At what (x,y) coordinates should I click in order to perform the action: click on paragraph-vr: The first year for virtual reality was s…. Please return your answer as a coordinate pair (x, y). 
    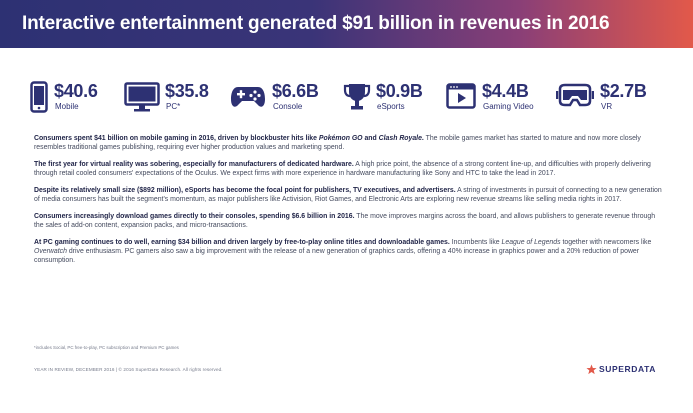
    Looking at the image, I should click on (348, 169).